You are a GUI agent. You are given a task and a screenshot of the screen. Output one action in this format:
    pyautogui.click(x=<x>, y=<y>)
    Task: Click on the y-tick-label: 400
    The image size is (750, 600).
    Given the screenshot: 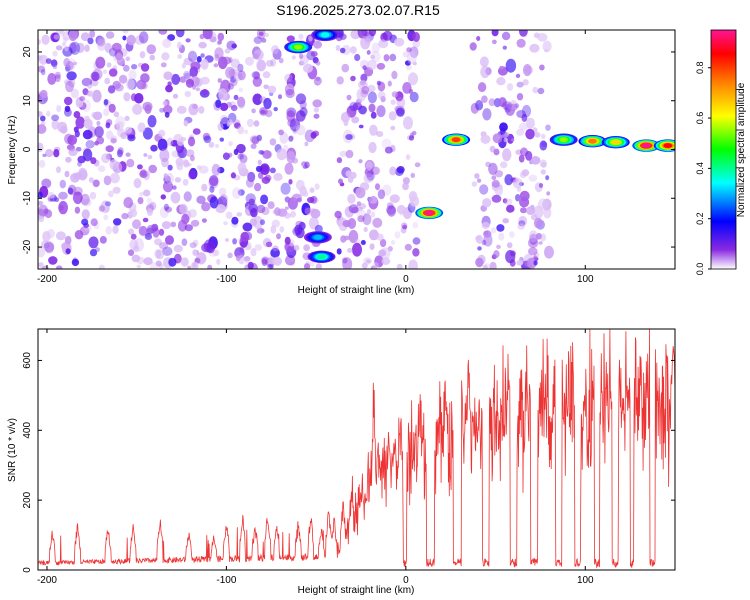 What is the action you would take?
    pyautogui.click(x=27, y=430)
    